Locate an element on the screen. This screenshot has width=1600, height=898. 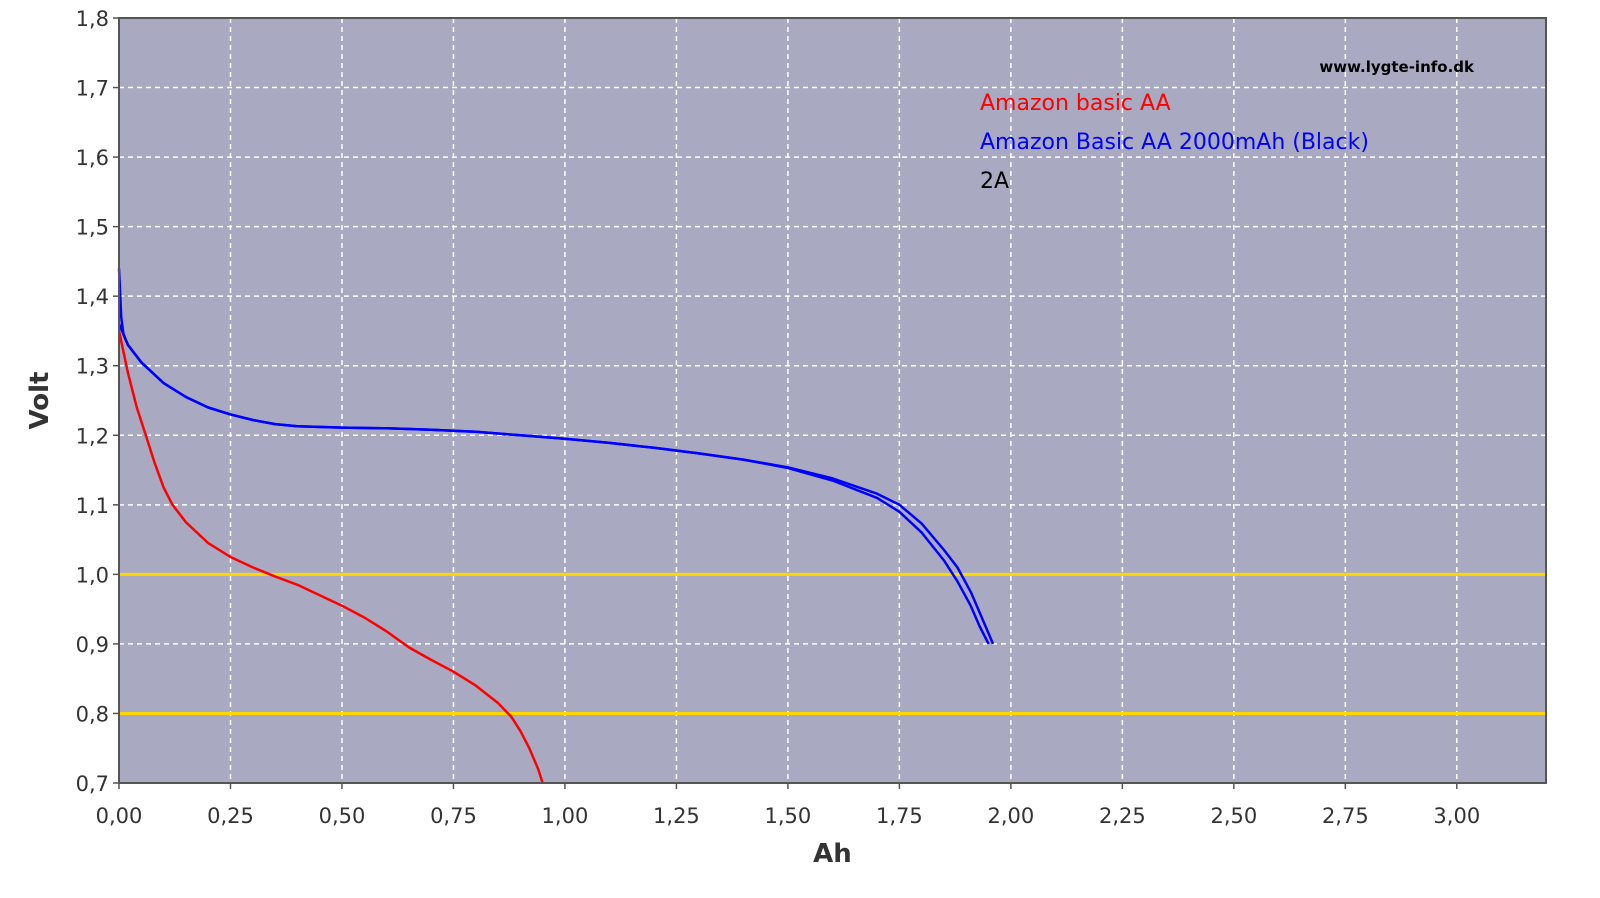
reference-lines is located at coordinates (832, 643).